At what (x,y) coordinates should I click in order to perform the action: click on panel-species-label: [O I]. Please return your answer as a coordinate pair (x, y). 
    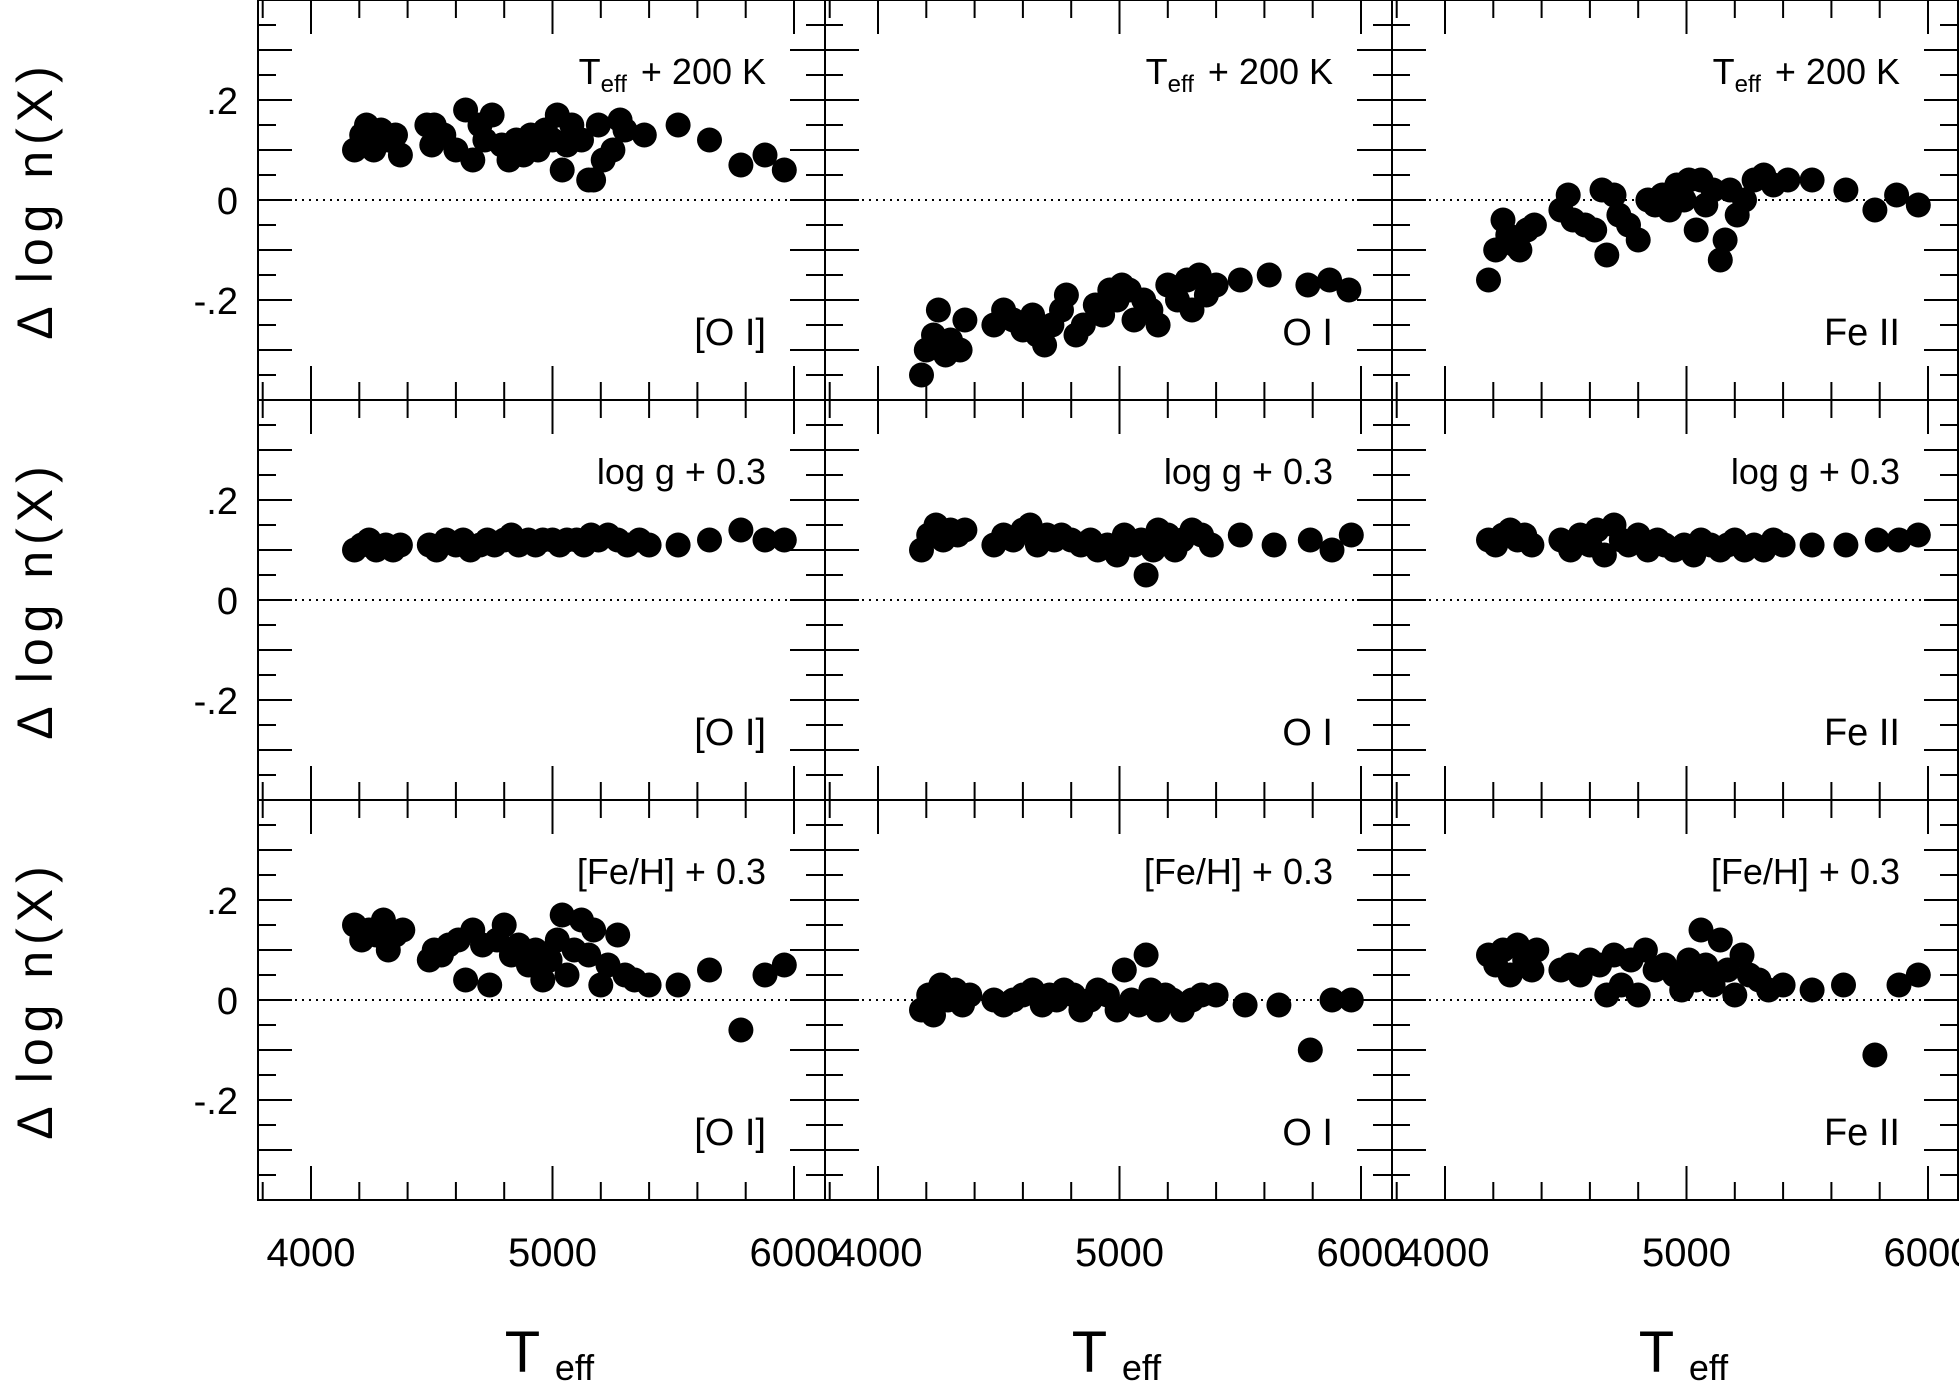
    Looking at the image, I should click on (730, 333).